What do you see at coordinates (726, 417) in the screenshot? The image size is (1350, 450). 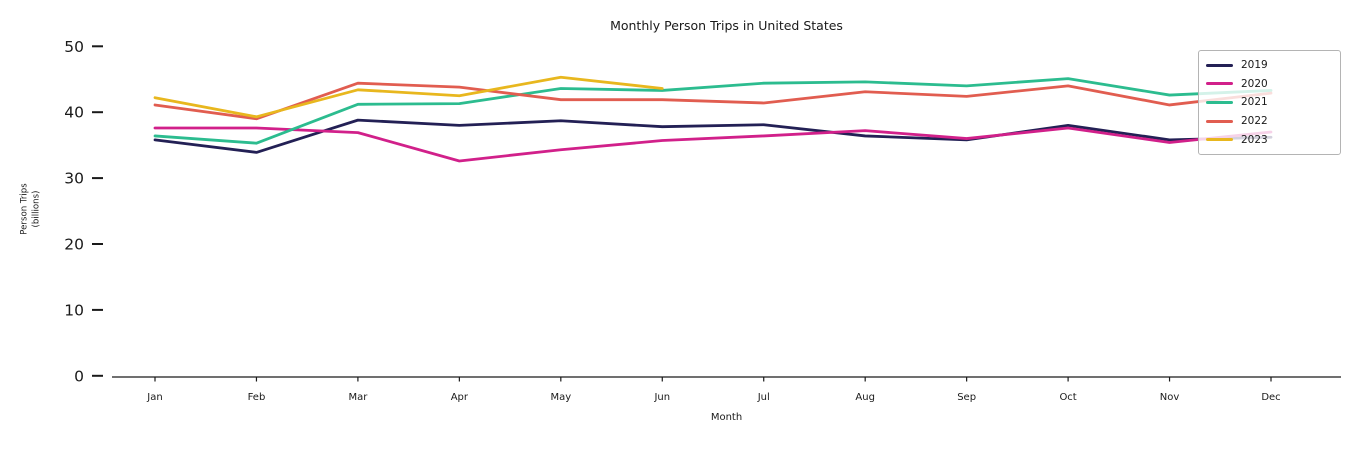 I see `x-axis-label: Month` at bounding box center [726, 417].